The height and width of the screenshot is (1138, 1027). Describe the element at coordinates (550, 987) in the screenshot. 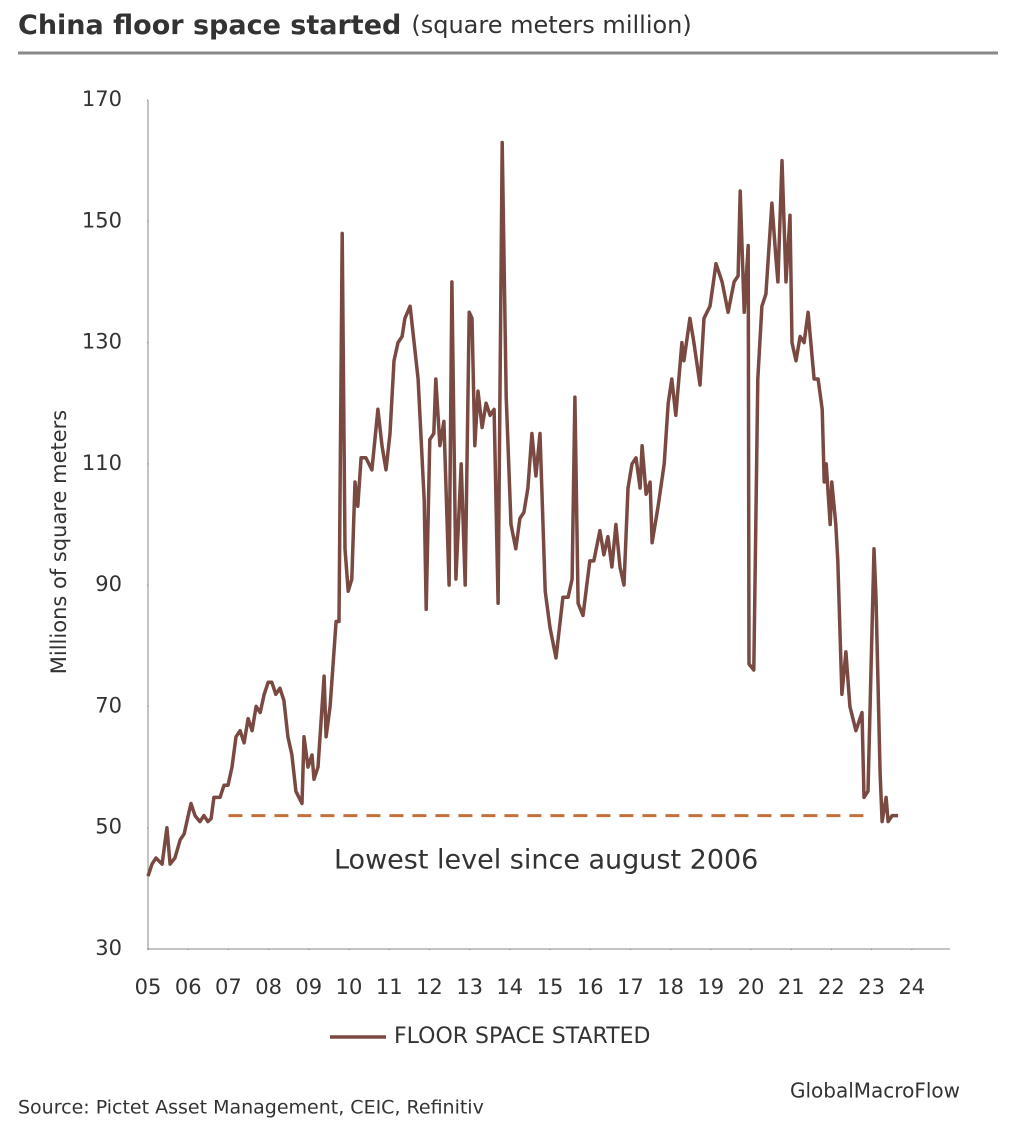

I see `x-tick-label: 15` at that location.